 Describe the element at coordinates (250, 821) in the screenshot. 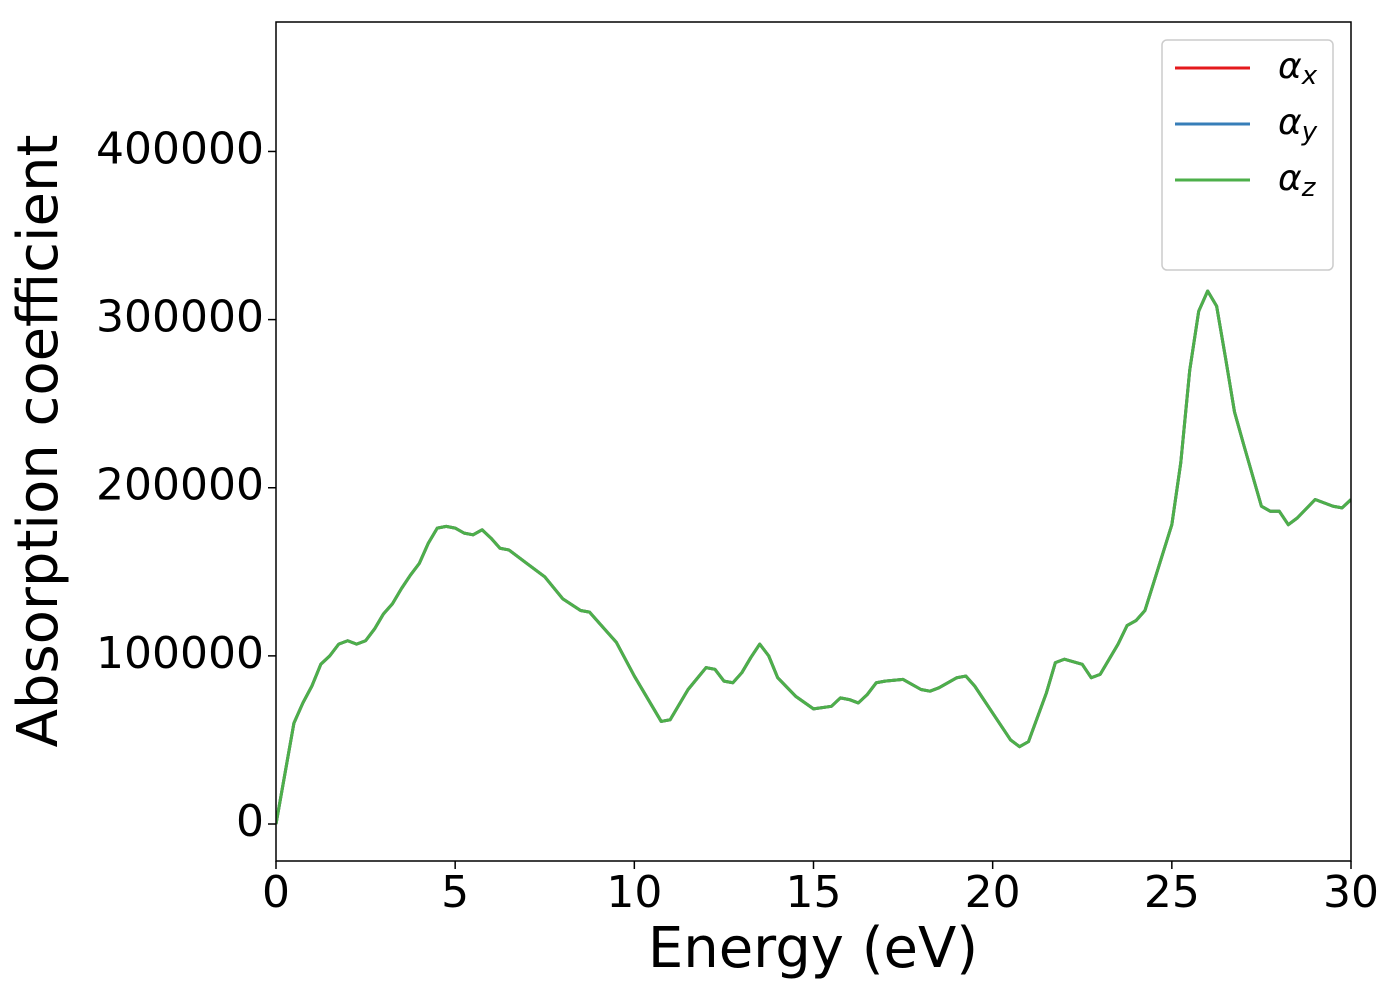

I see `y-tick-label: 0` at that location.